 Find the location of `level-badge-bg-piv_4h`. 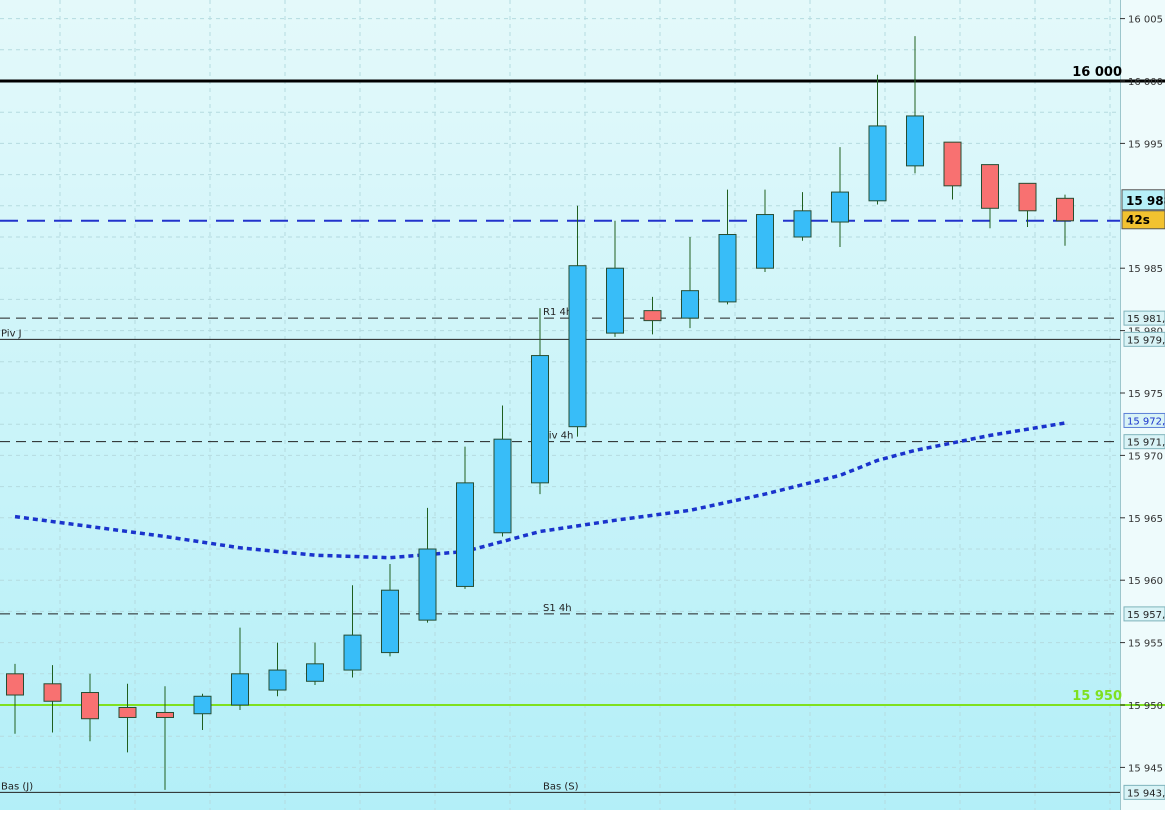

level-badge-bg-piv_4h is located at coordinates (1144, 442).